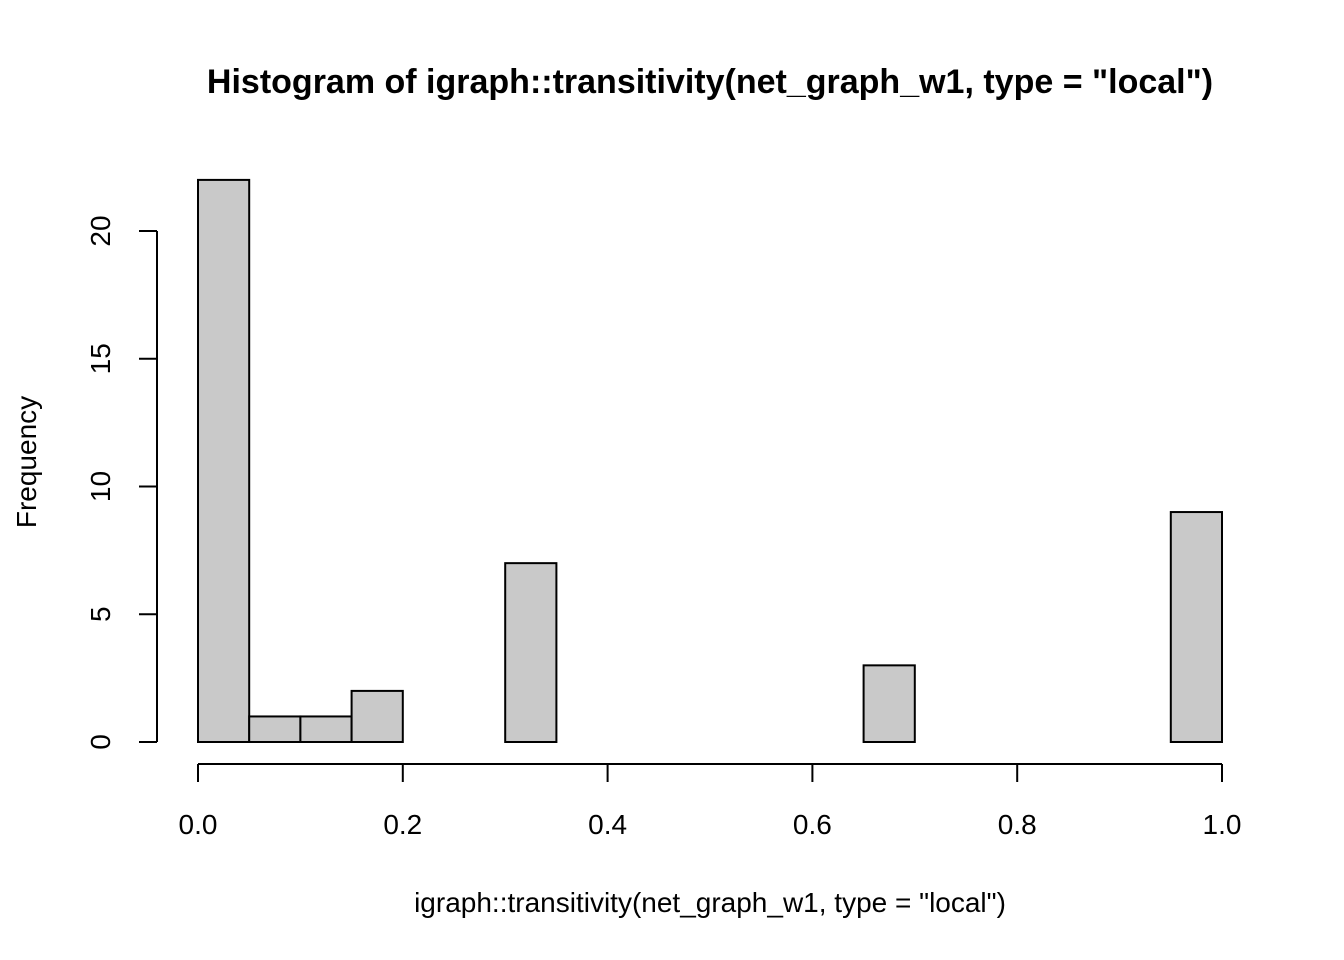  What do you see at coordinates (607, 824) in the screenshot?
I see `x-tick-label: 0.4` at bounding box center [607, 824].